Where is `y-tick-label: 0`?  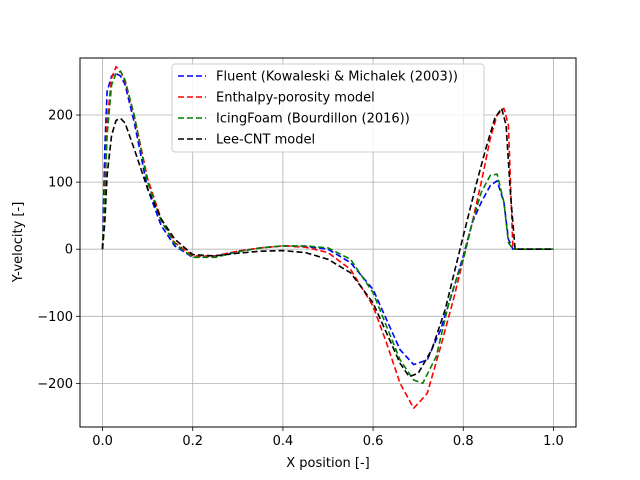
y-tick-label: 0 is located at coordinates (69, 250).